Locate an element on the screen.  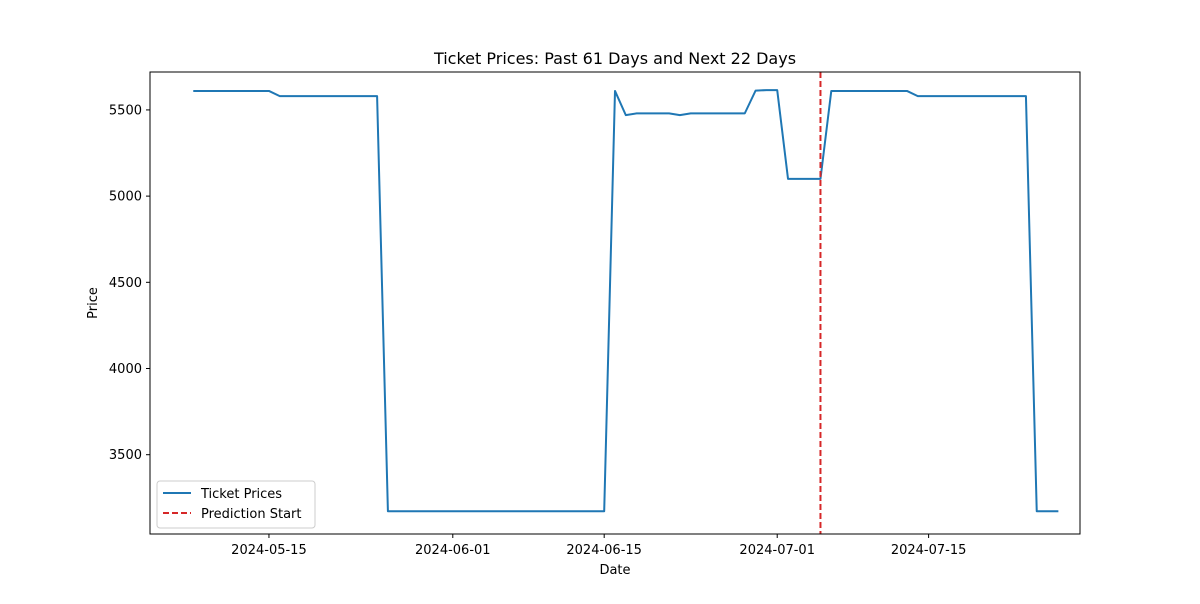
y-tick-label: 4000 is located at coordinates (125, 369).